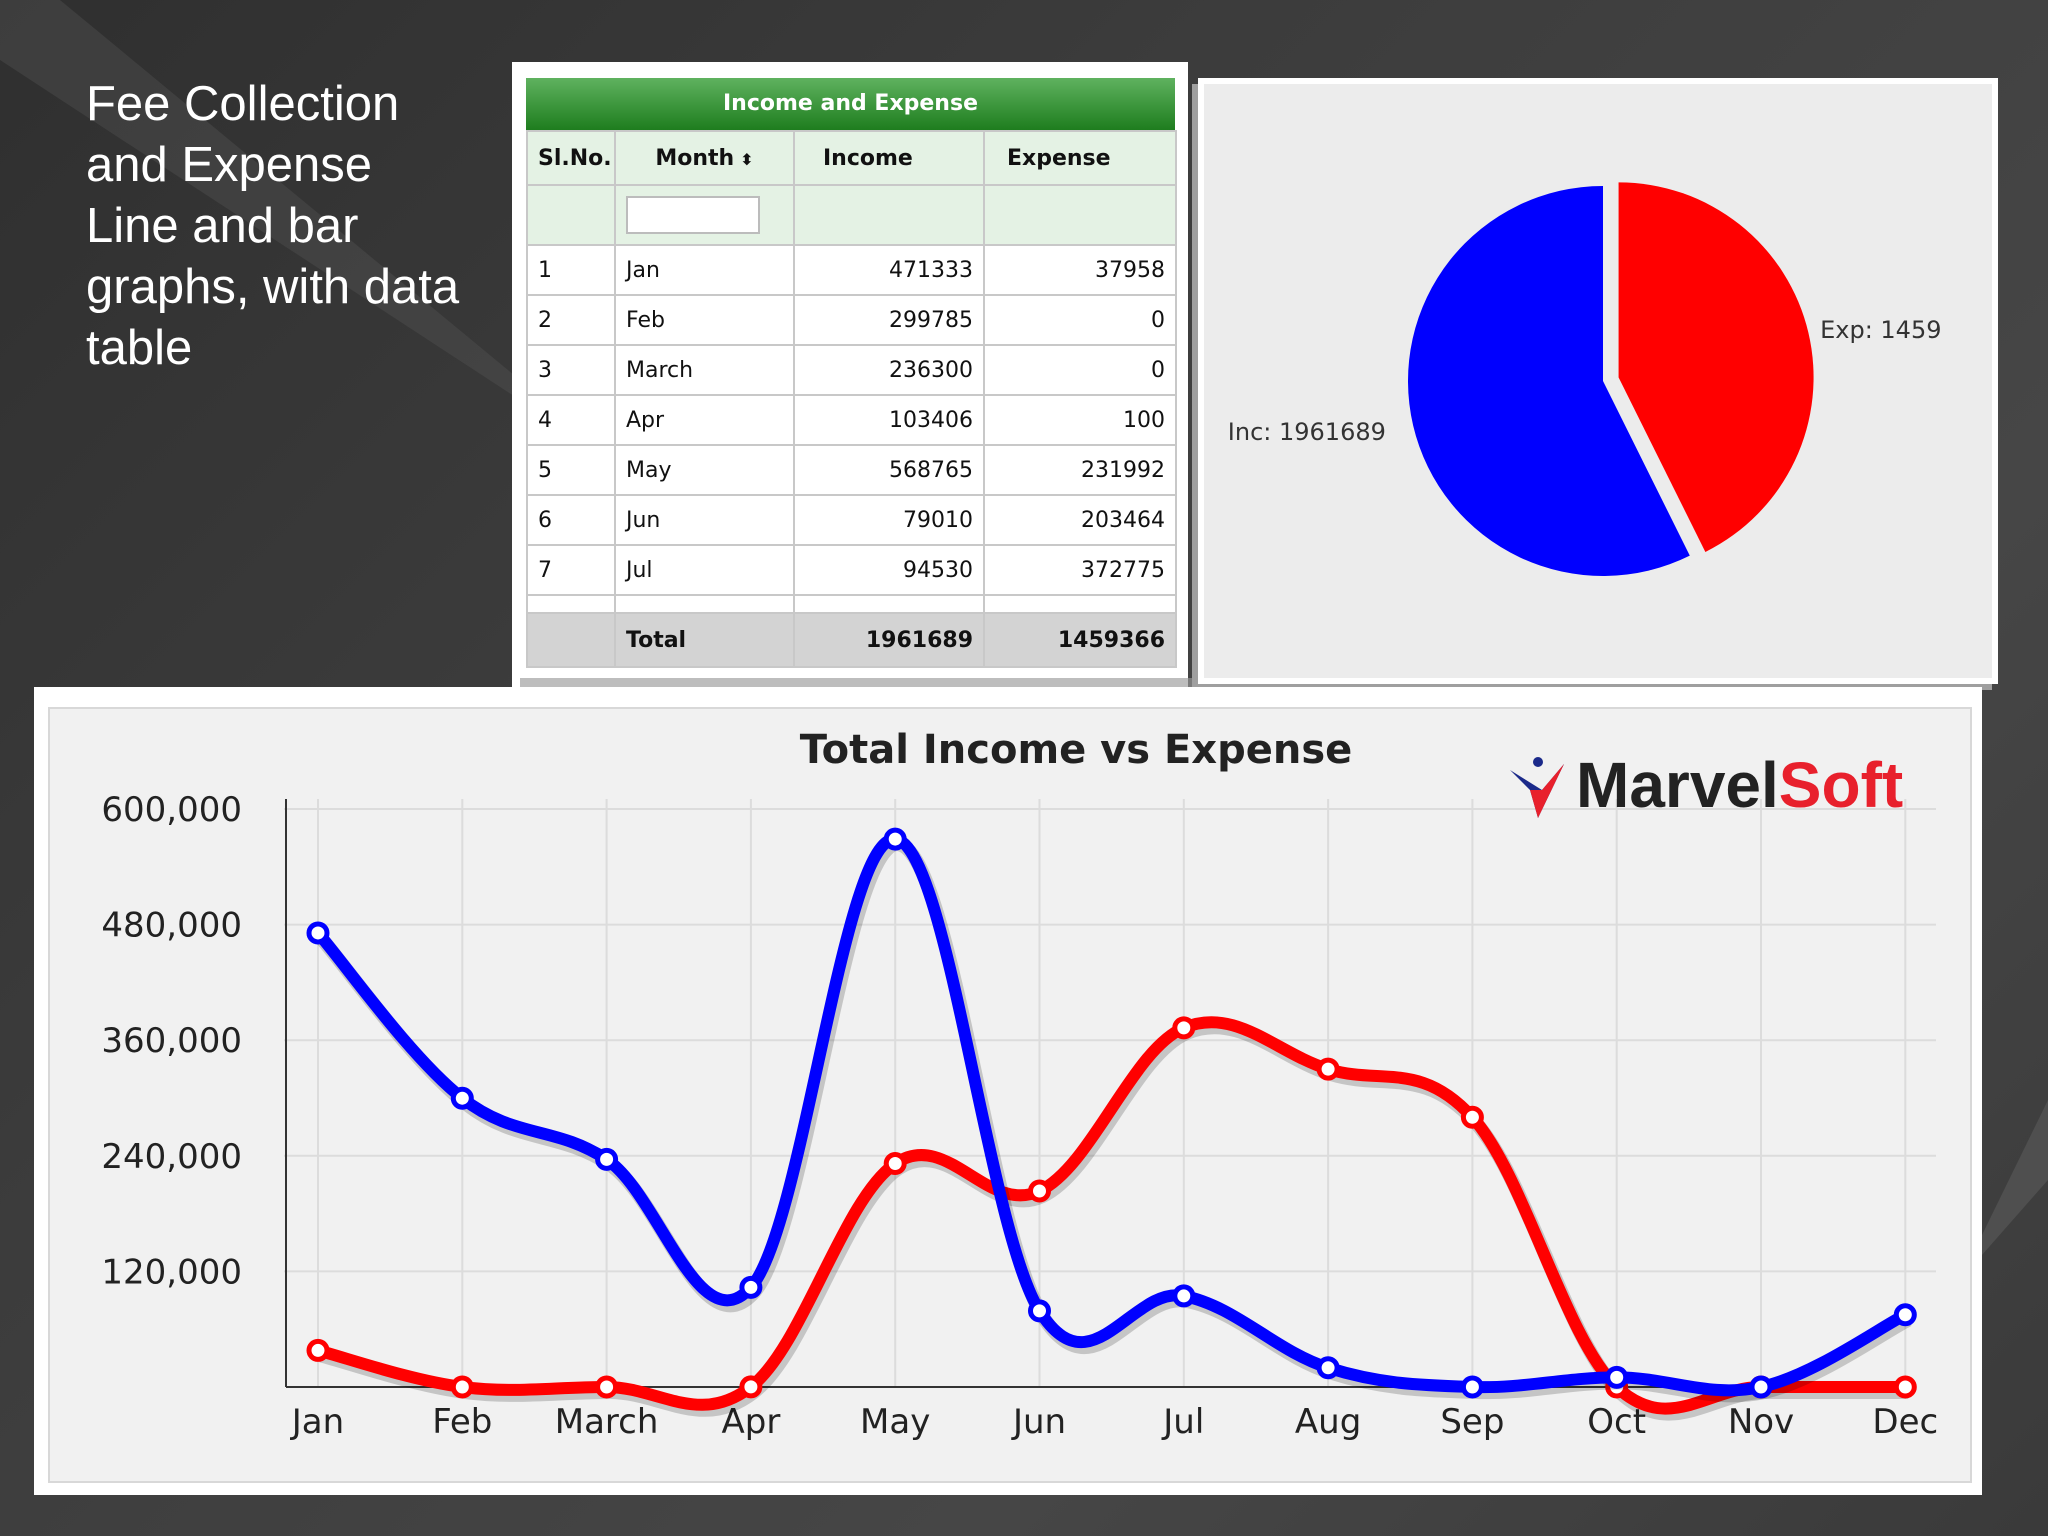 The width and height of the screenshot is (2048, 1536). I want to click on x-tick-label: Dec, so click(1905, 1422).